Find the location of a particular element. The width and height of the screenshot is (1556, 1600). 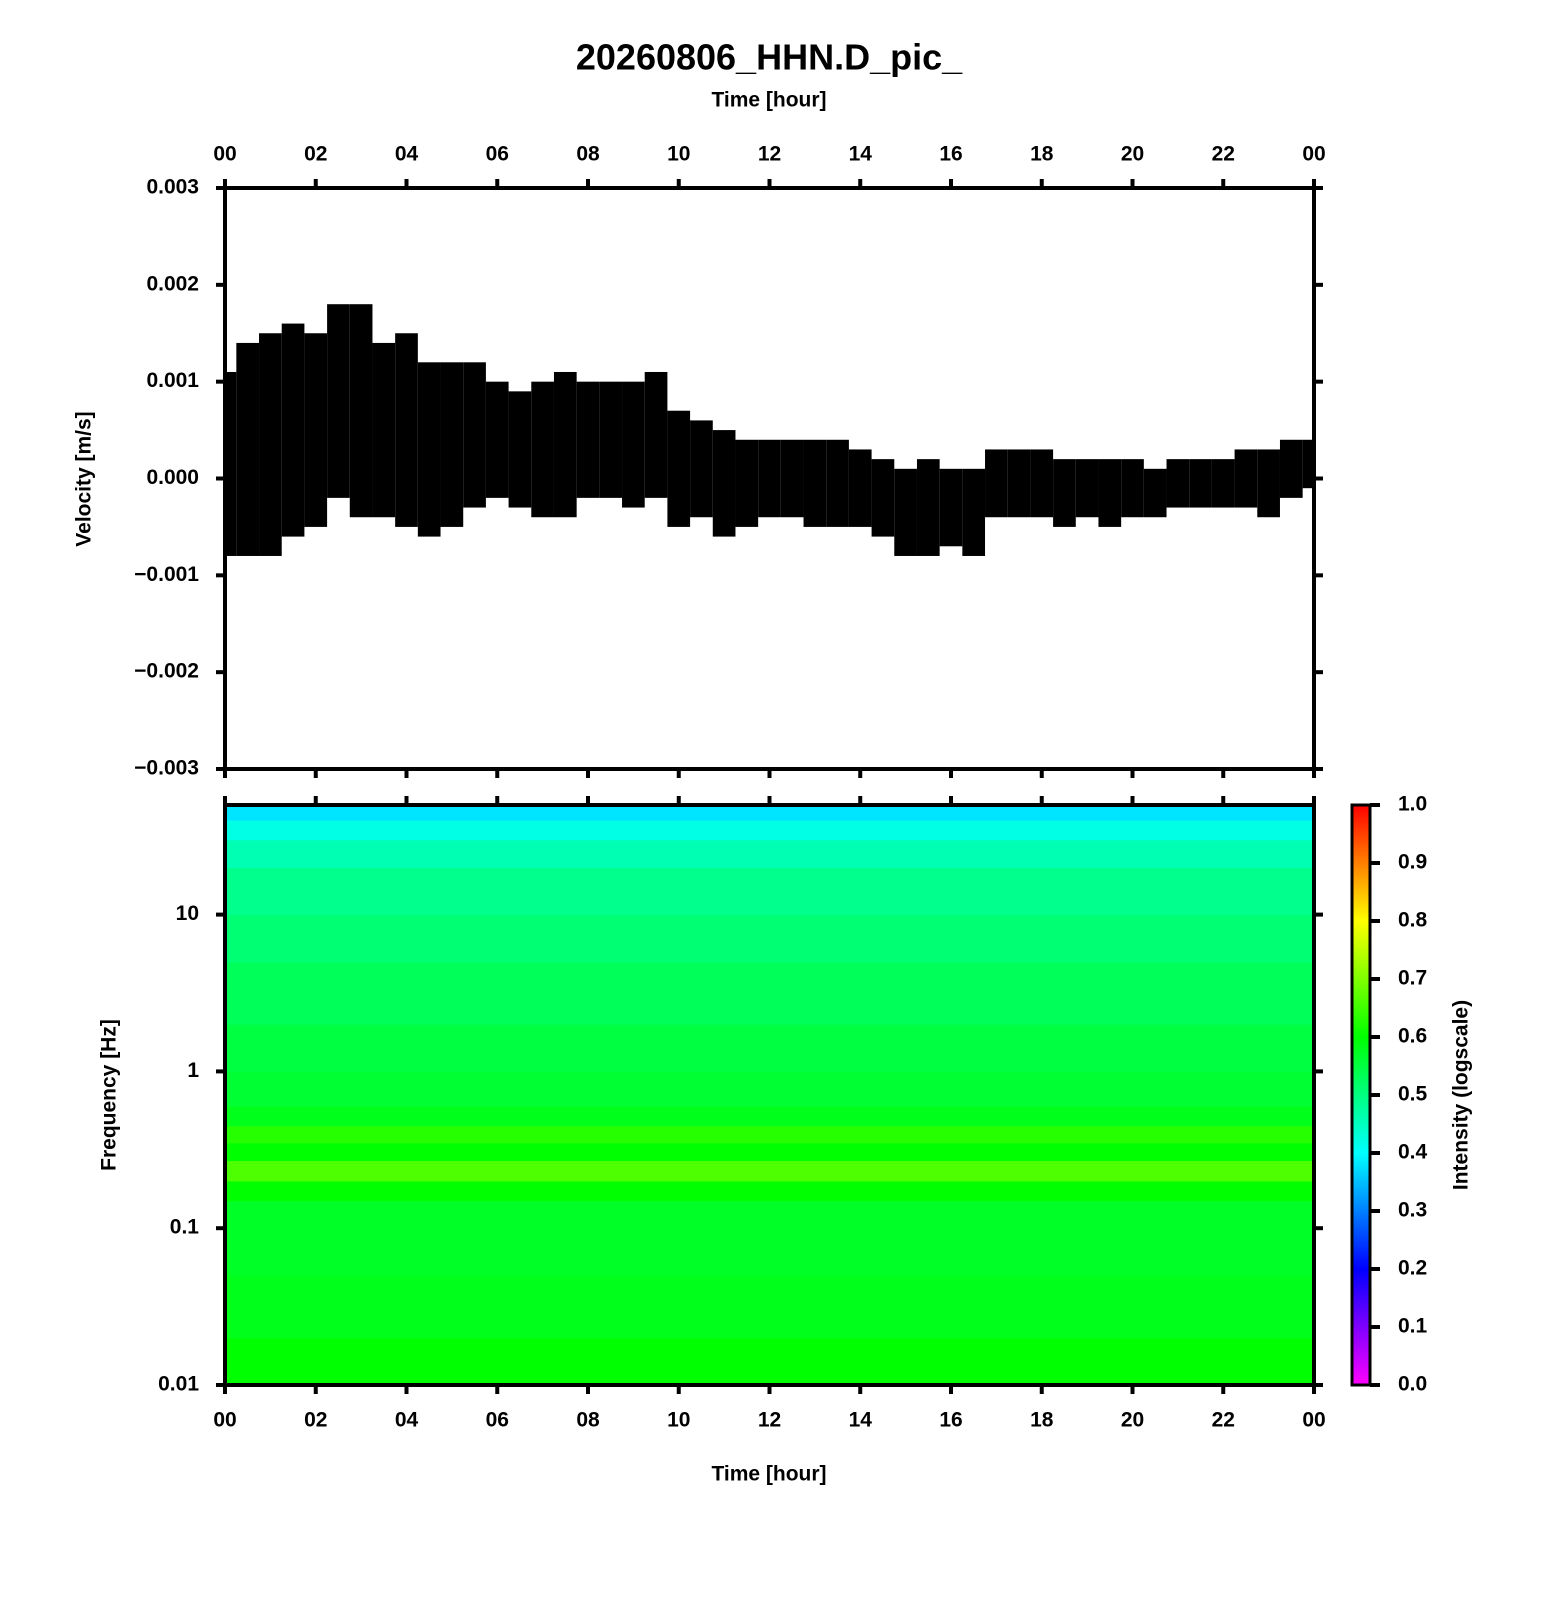

colorbar-tick-label: 0.3 is located at coordinates (1412, 1210).